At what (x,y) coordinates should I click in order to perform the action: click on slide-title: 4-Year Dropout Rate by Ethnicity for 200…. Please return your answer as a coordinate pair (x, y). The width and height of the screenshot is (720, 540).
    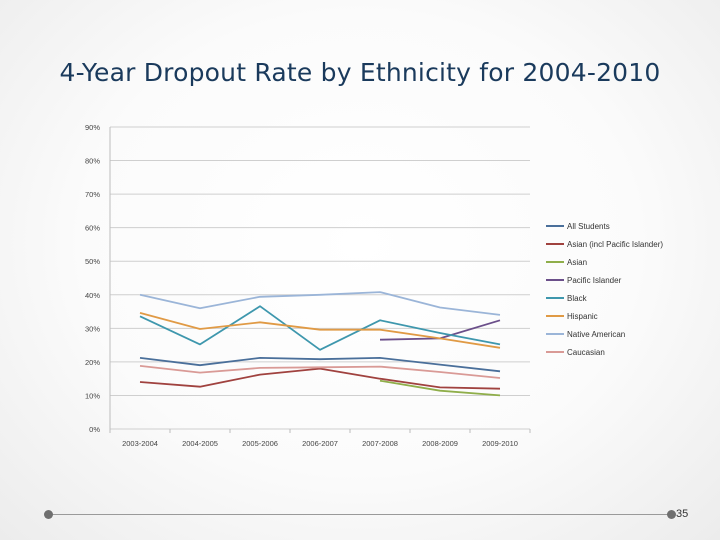
    Looking at the image, I should click on (360, 72).